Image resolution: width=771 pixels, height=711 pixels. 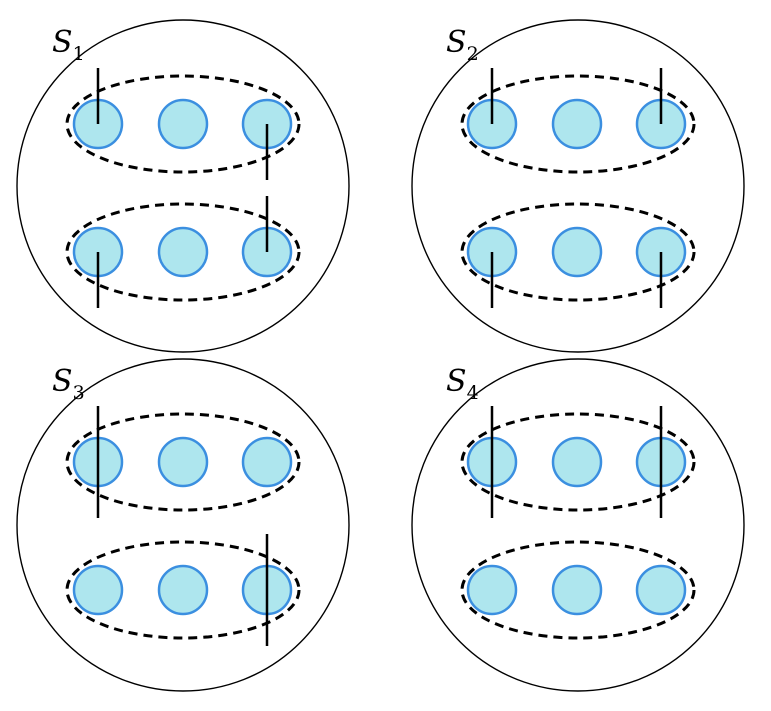 I want to click on panel-label: S4, so click(x=462, y=384).